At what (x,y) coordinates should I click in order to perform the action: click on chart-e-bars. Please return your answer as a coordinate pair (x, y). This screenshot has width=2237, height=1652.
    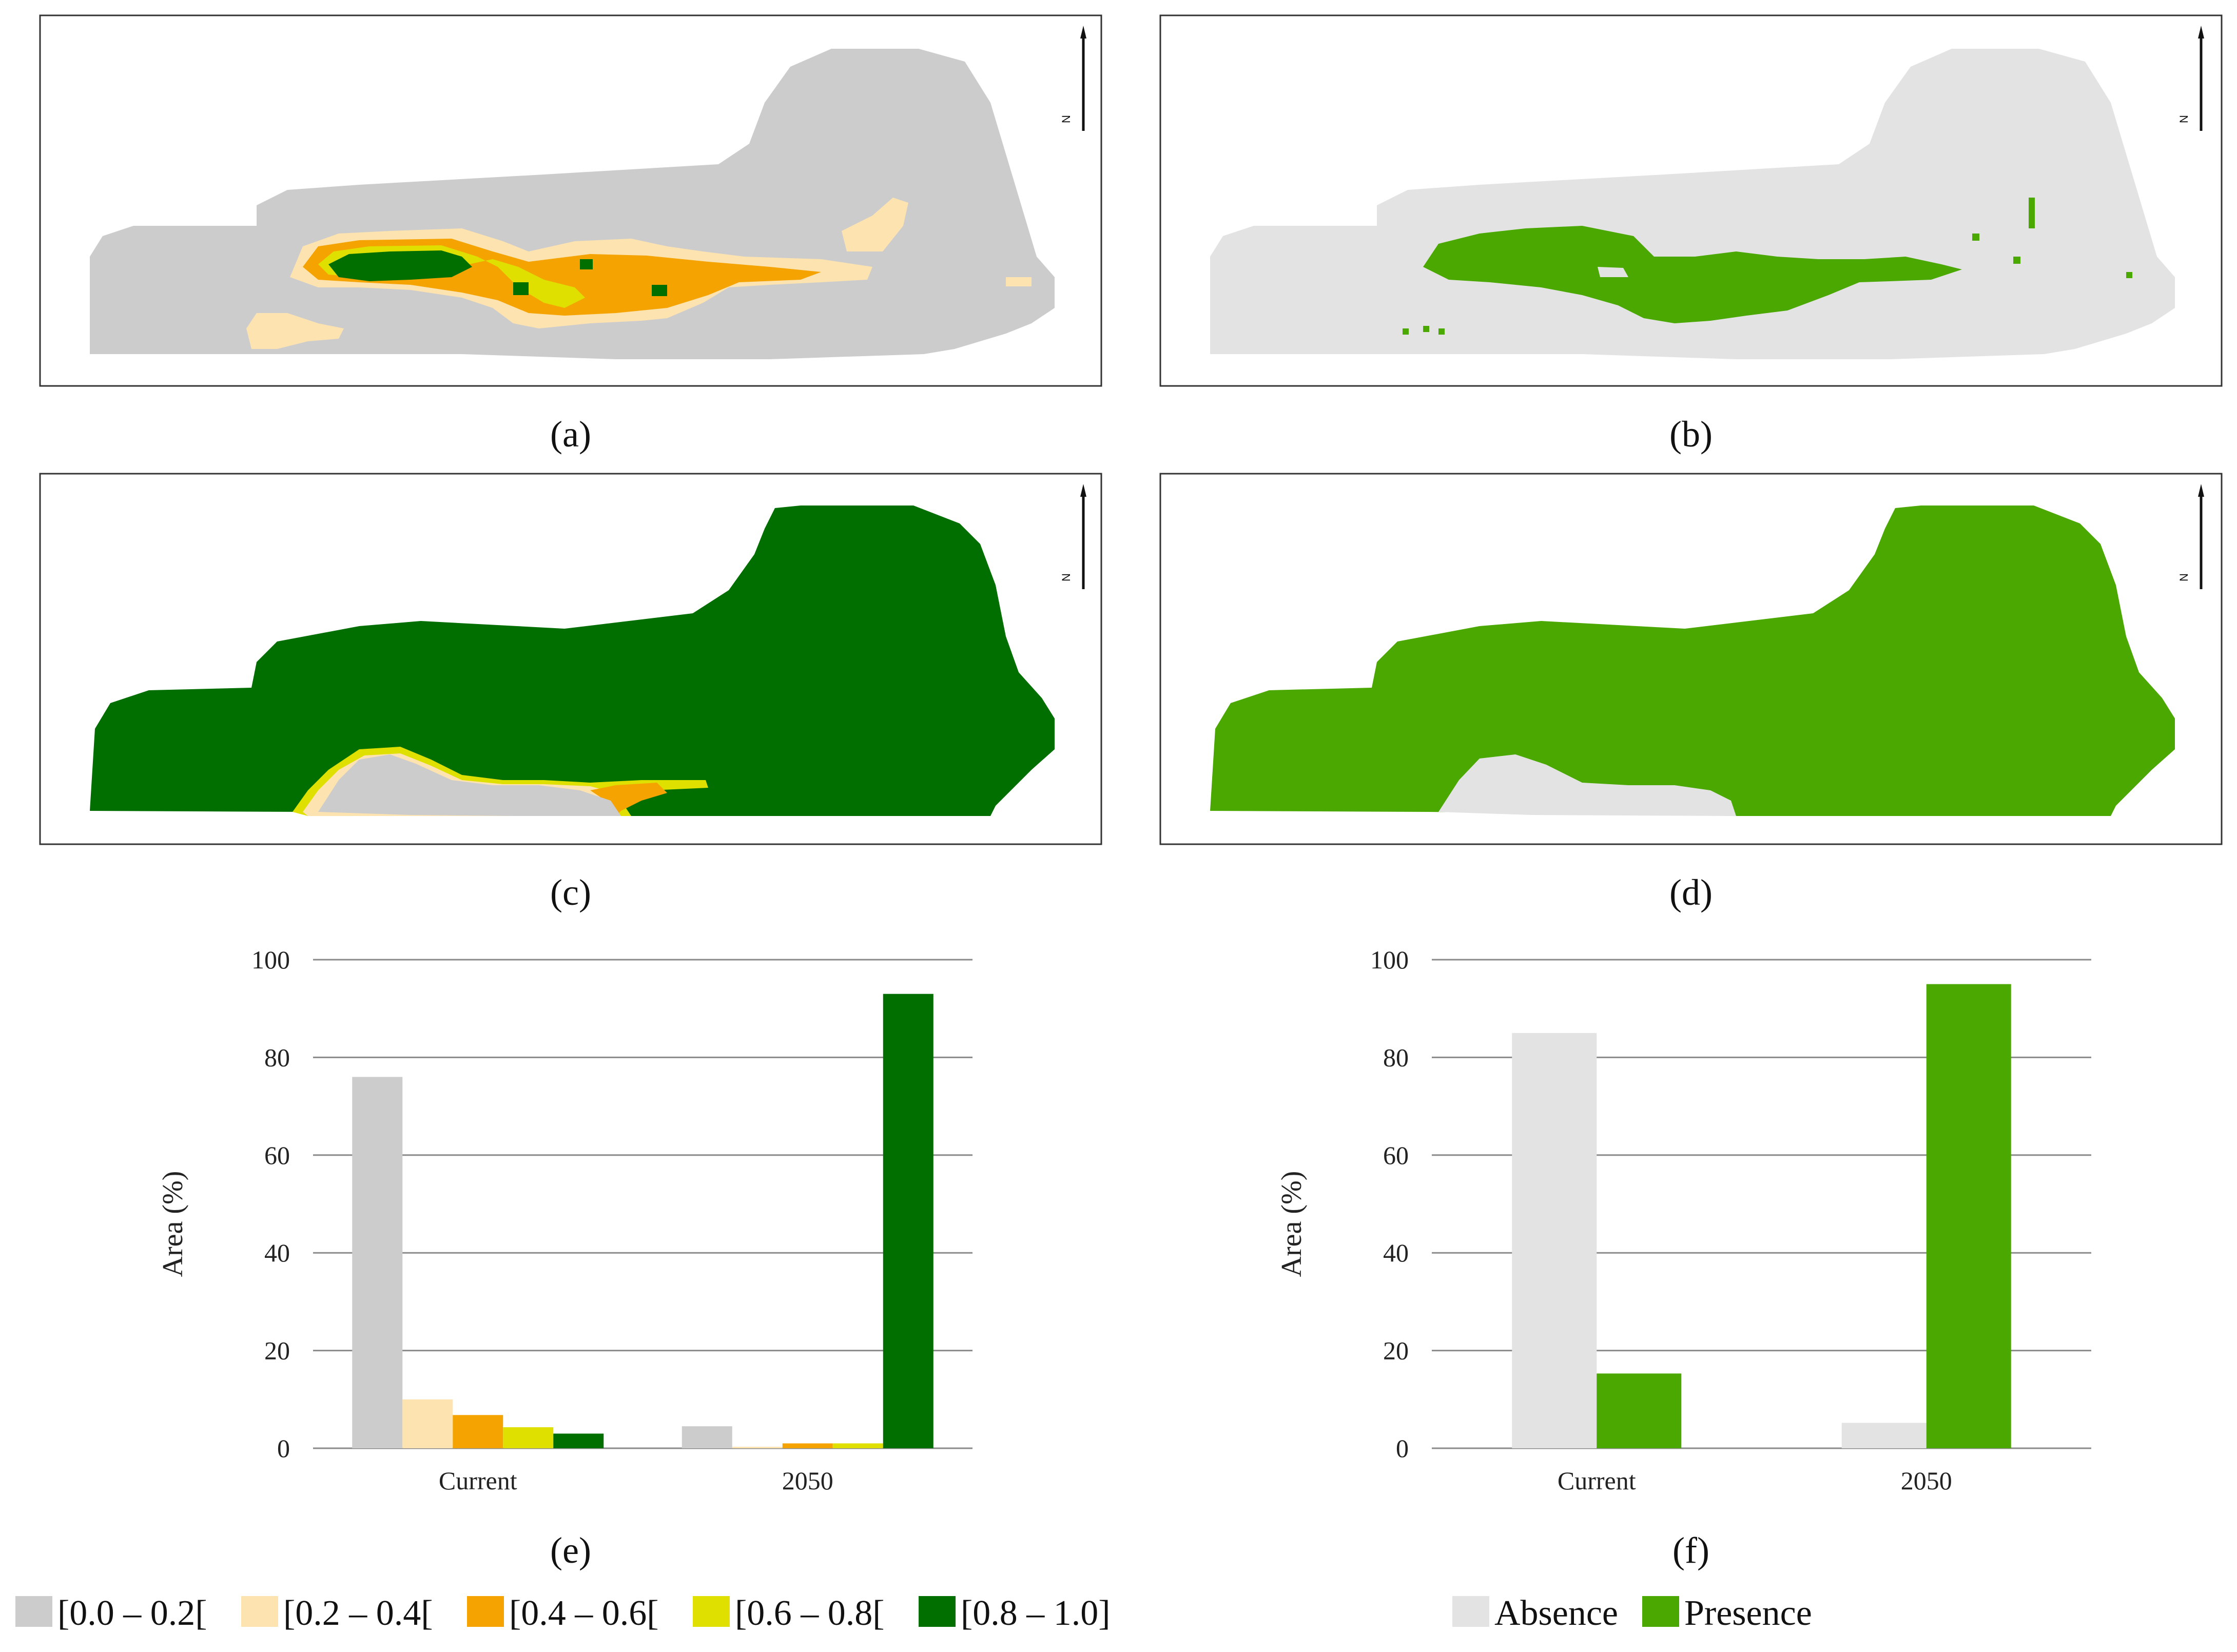
    Looking at the image, I should click on (643, 1221).